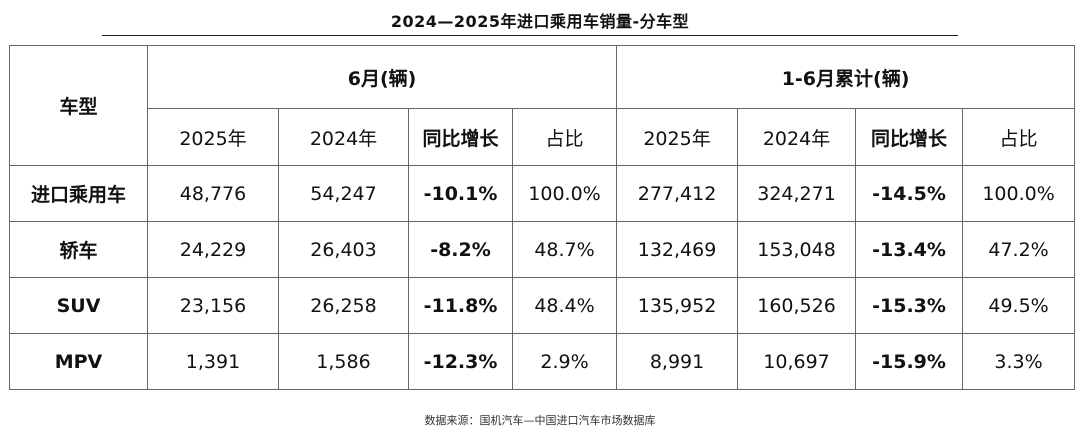 The height and width of the screenshot is (435, 1080). What do you see at coordinates (564, 361) in the screenshot?
I see `table-cell: 2.9%` at bounding box center [564, 361].